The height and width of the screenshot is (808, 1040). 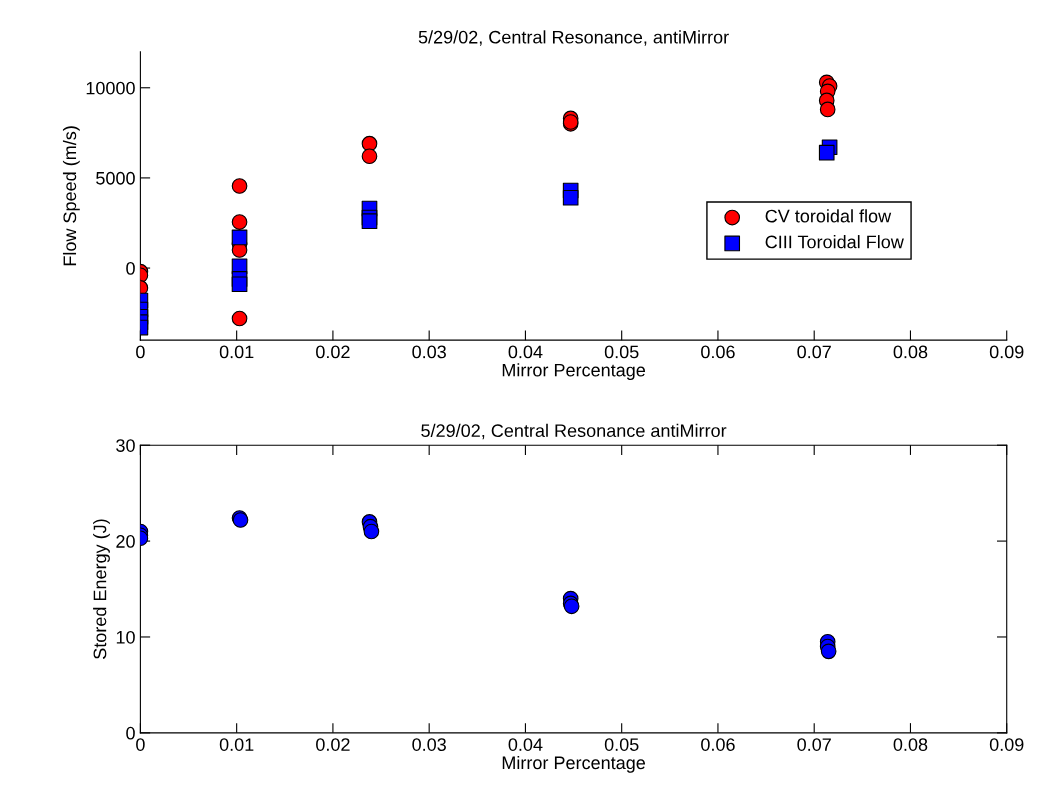 What do you see at coordinates (828, 216) in the screenshot?
I see `legend-label: CV toroidal flow` at bounding box center [828, 216].